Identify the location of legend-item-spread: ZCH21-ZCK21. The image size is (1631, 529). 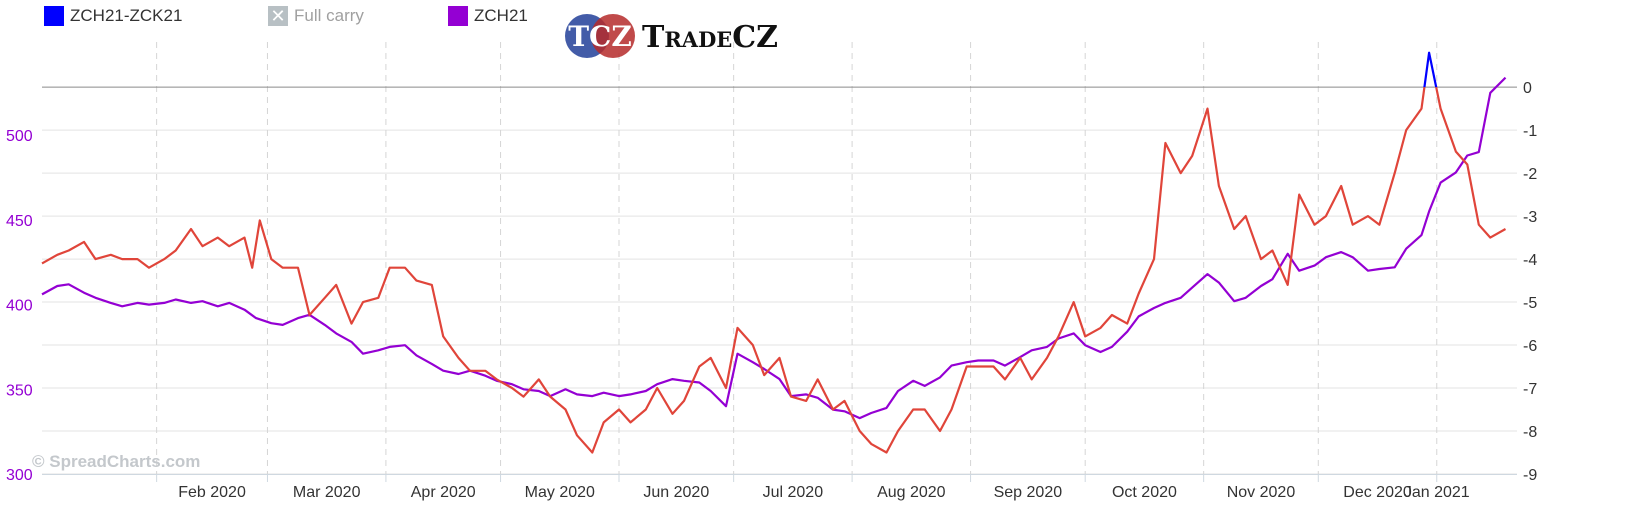
(113, 16).